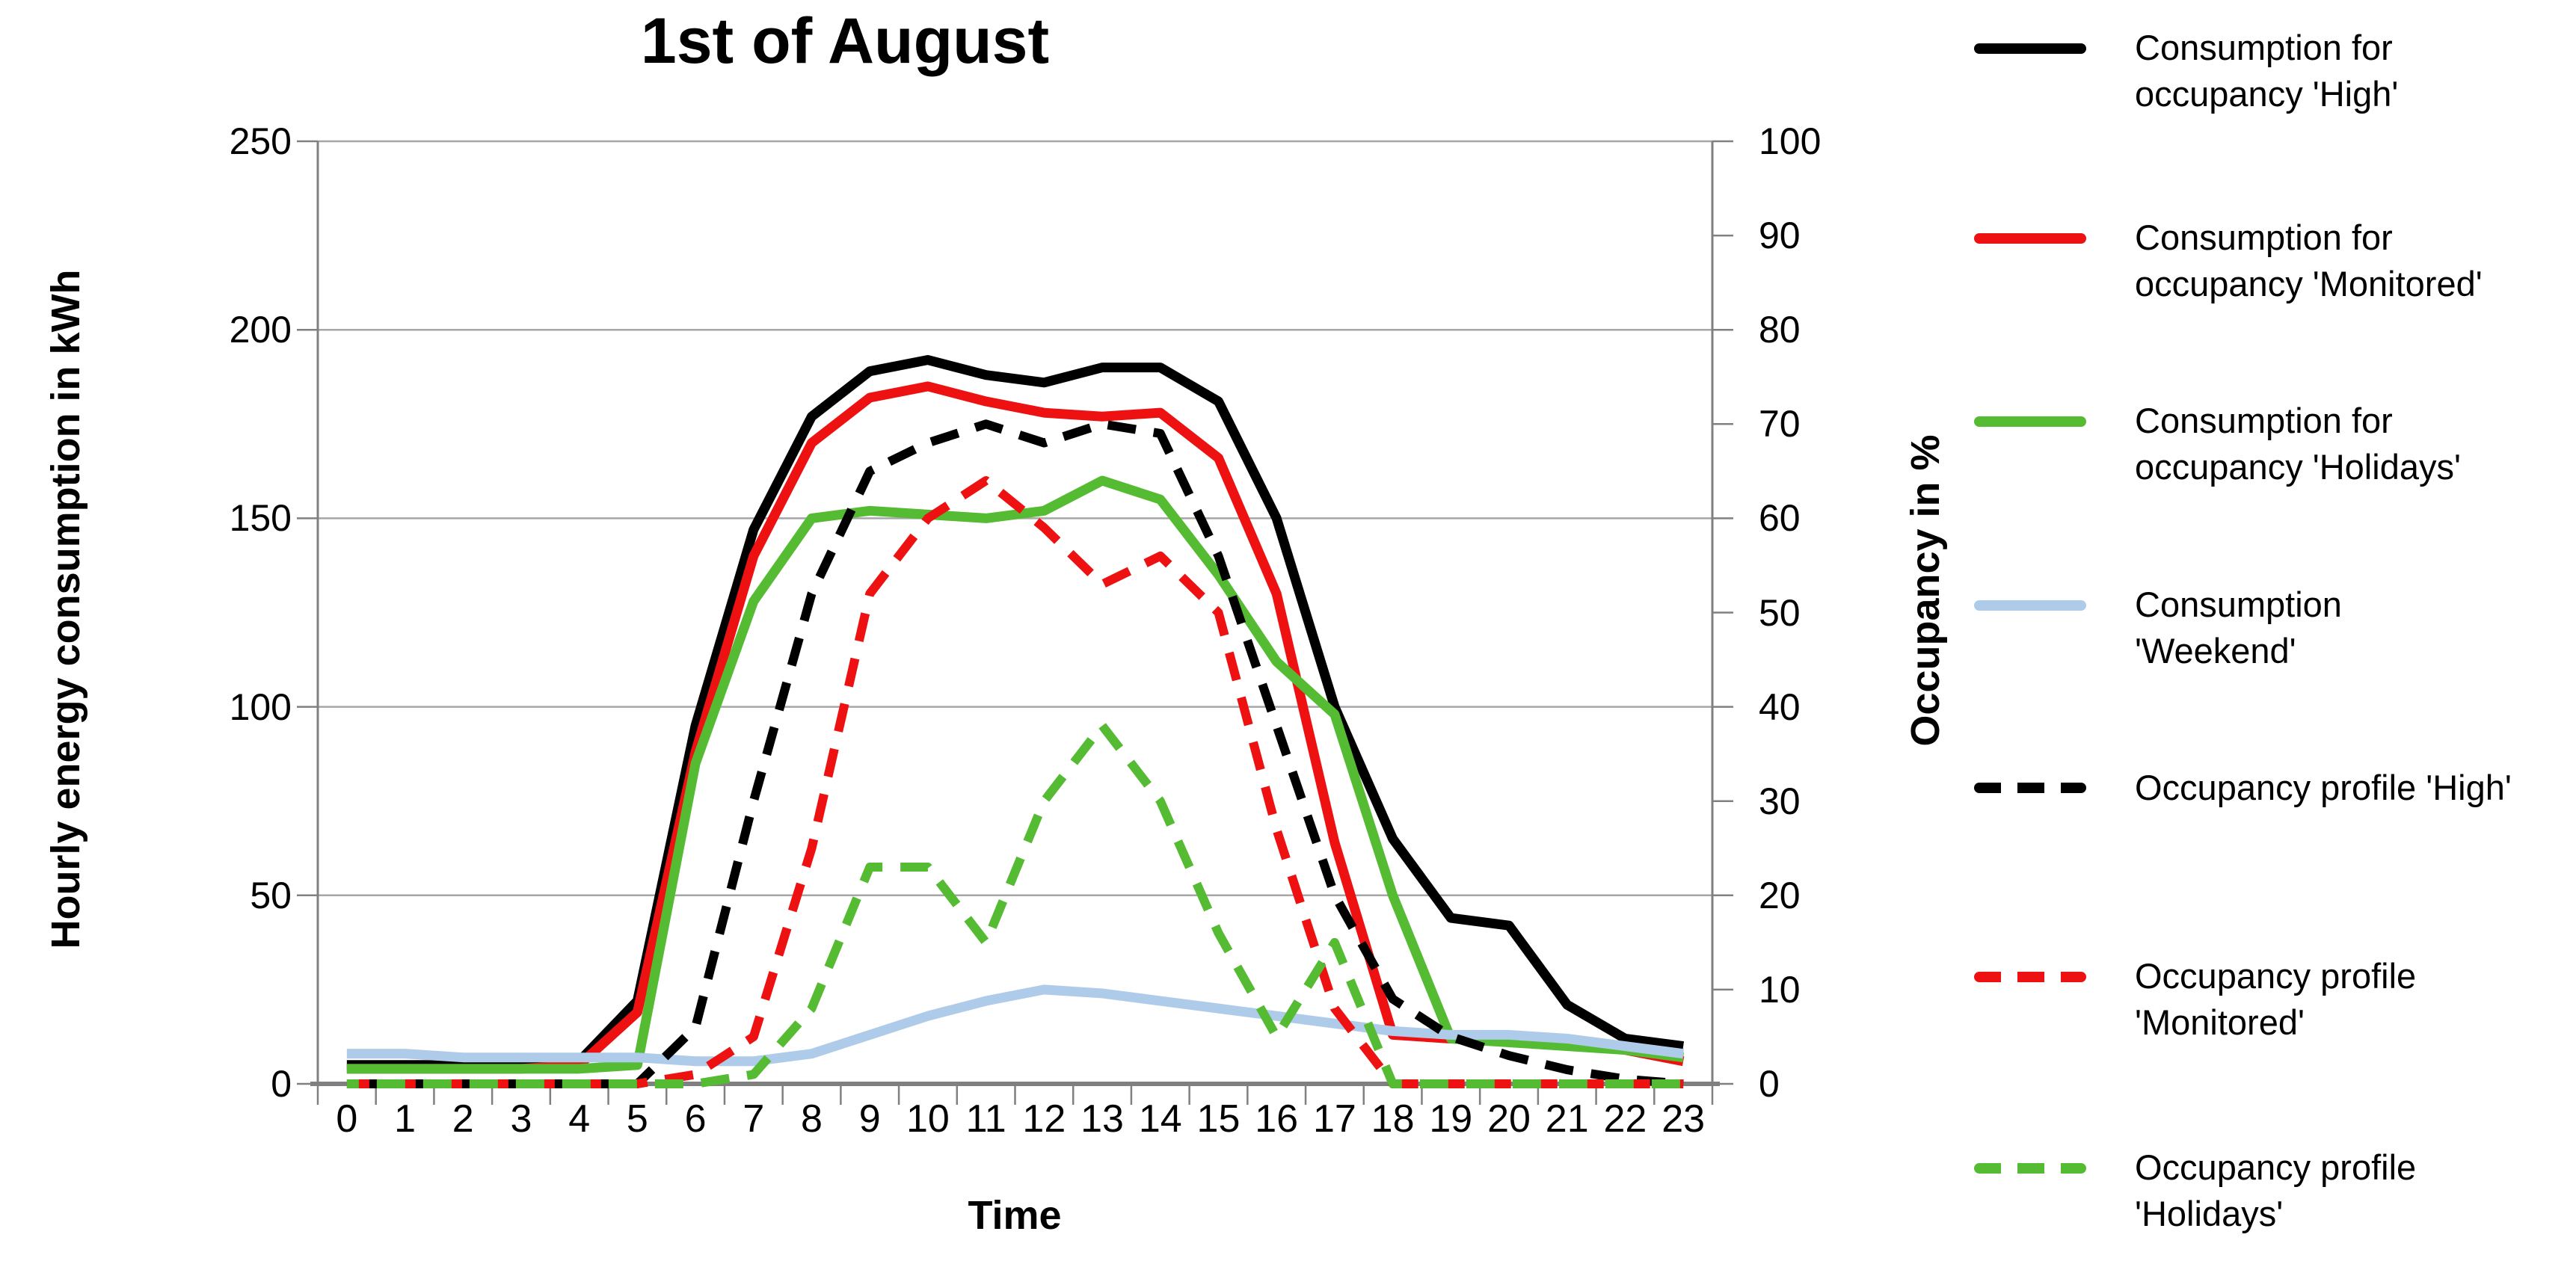 This screenshot has width=2576, height=1264. Describe the element at coordinates (2309, 283) in the screenshot. I see `legend-label-line: occupancy 'Monitored'` at that location.